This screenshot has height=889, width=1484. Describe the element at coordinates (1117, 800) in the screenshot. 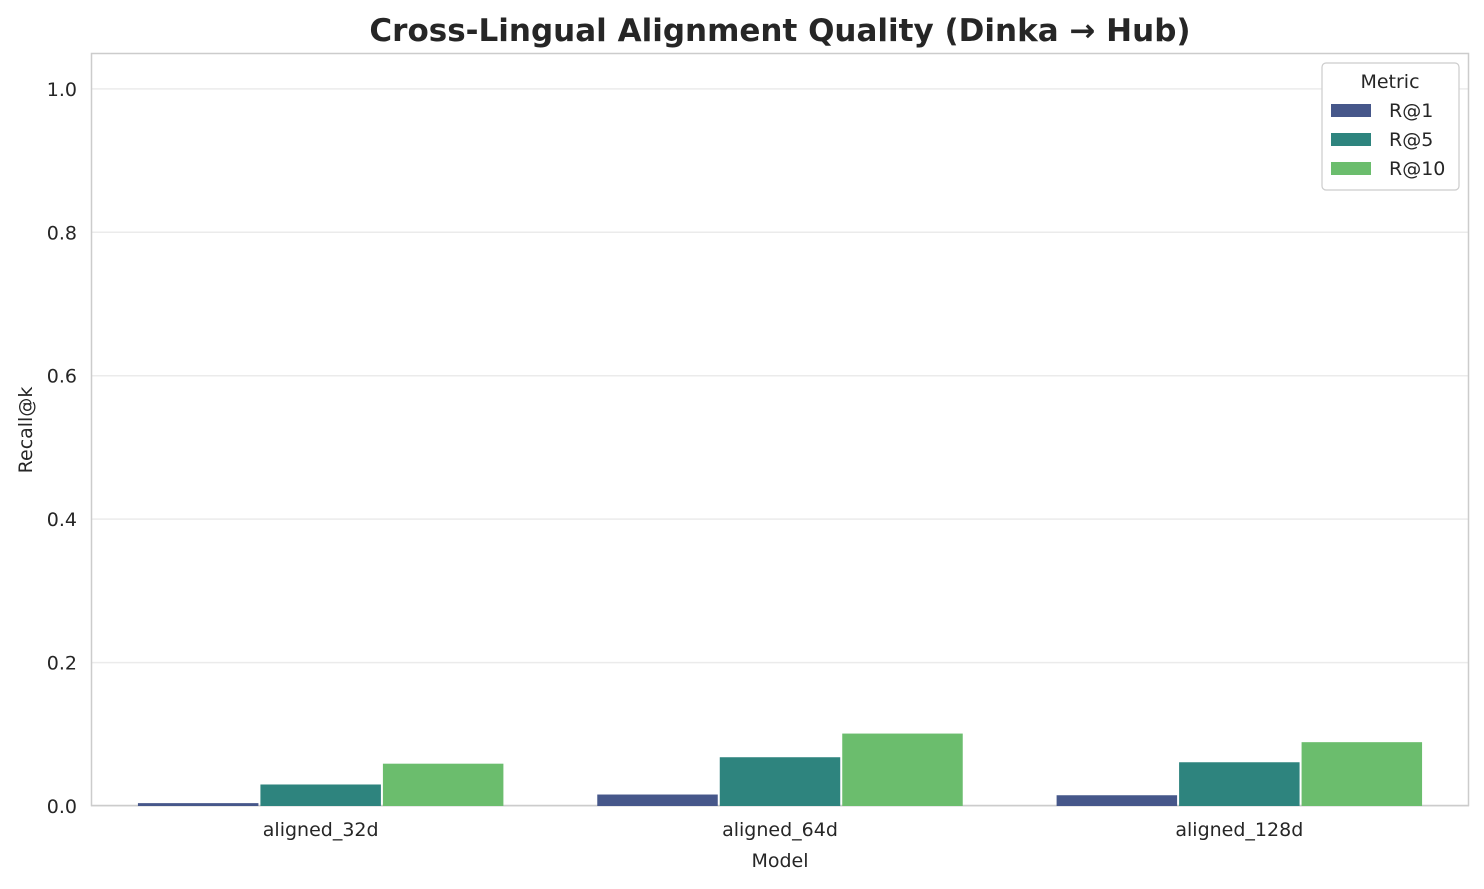

I see `bar-R@1-aligned_128d` at that location.